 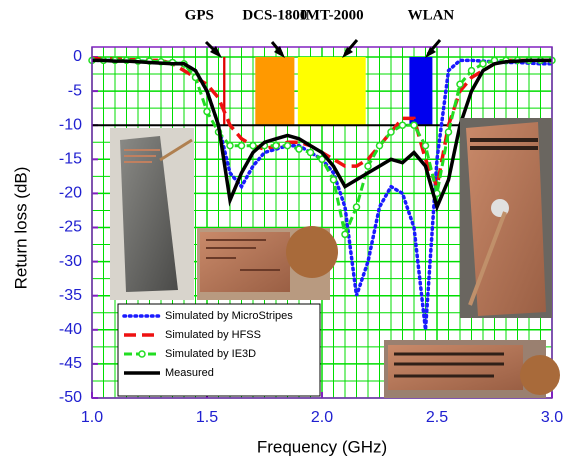 I want to click on annotations, so click(x=323, y=48).